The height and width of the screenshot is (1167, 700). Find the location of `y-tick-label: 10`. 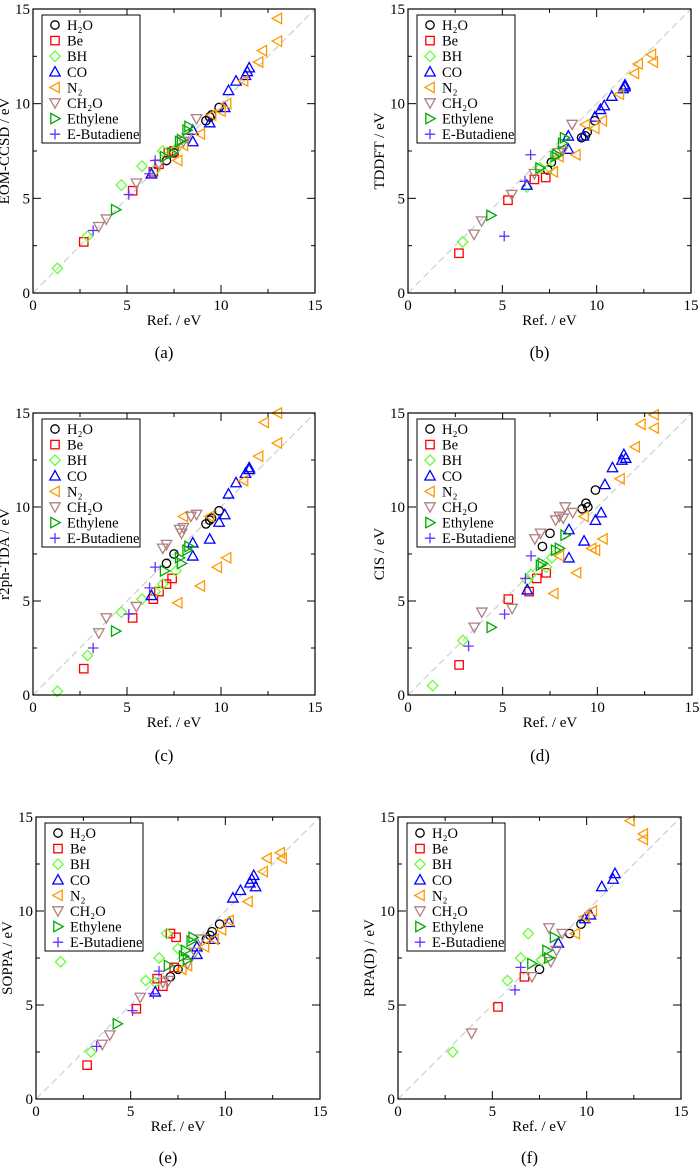

y-tick-label: 10 is located at coordinates (22, 105).